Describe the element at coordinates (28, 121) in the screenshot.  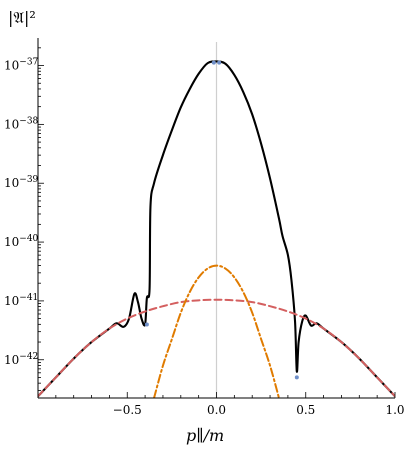
I see `y-tick-exponent: −38` at that location.